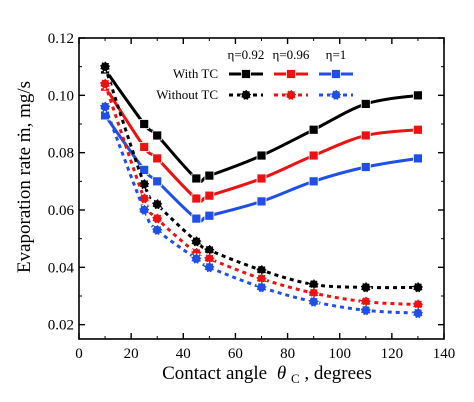 Image resolution: width=474 pixels, height=402 pixels. Describe the element at coordinates (24, 177) in the screenshot. I see `y-axis-title: Evaporation rate ṁ, mg/s` at that location.